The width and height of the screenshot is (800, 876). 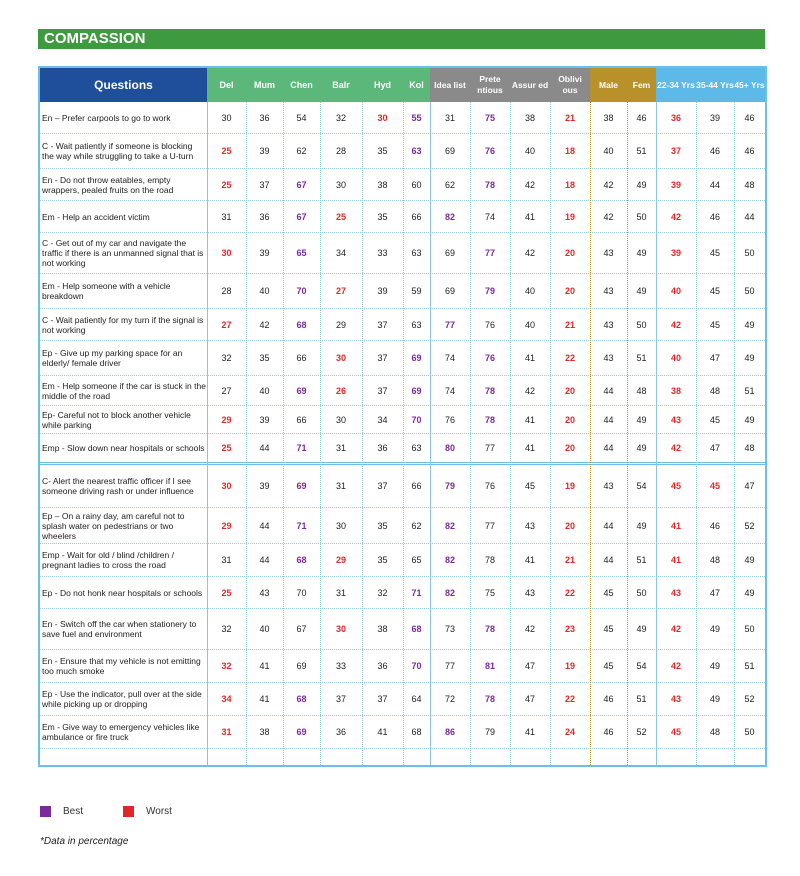 I want to click on value-cell: 31, so click(x=449, y=117).